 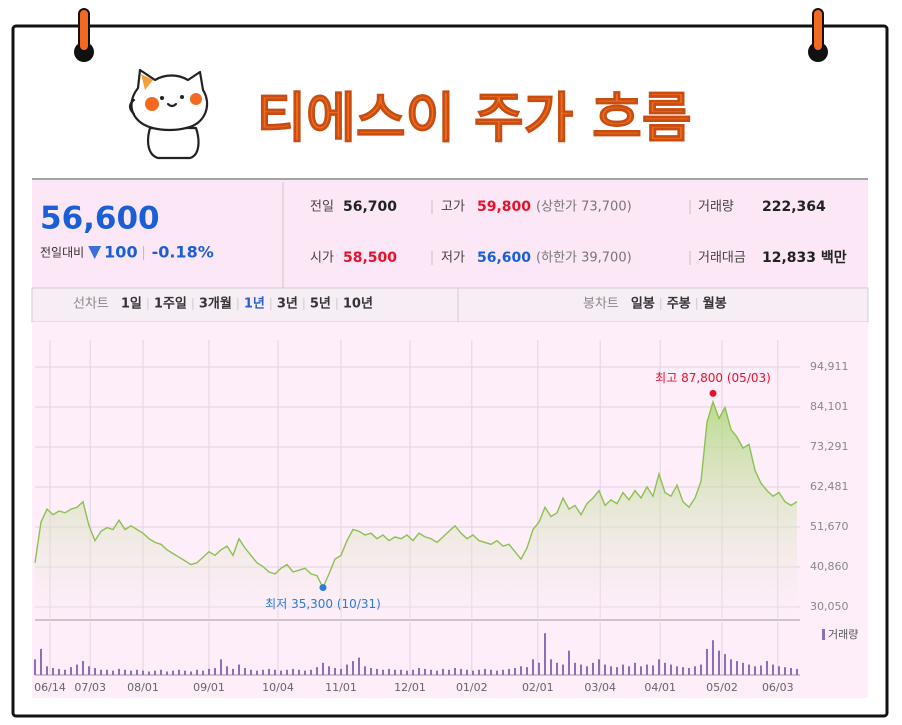 I want to click on quote-panel, so click(x=450, y=233).